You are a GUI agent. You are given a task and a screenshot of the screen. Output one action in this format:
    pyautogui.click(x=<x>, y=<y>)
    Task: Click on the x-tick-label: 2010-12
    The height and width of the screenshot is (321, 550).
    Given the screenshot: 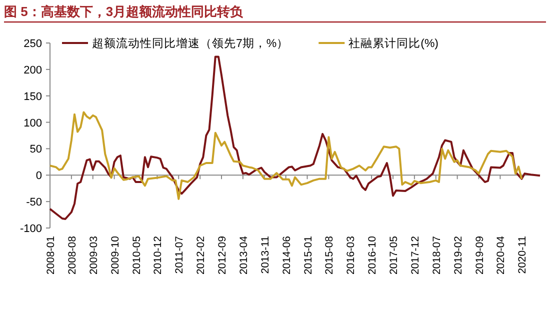 What is the action you would take?
    pyautogui.click(x=158, y=255)
    